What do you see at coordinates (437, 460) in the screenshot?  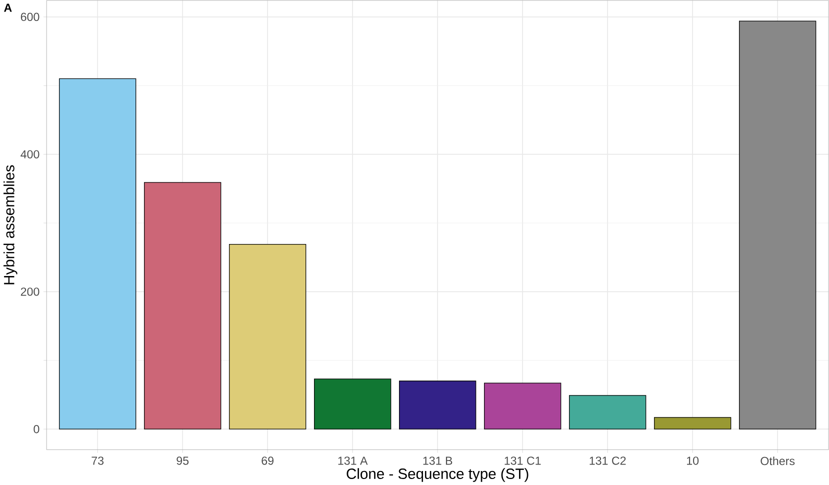 I see `x-tick-label: 131 B` at bounding box center [437, 460].